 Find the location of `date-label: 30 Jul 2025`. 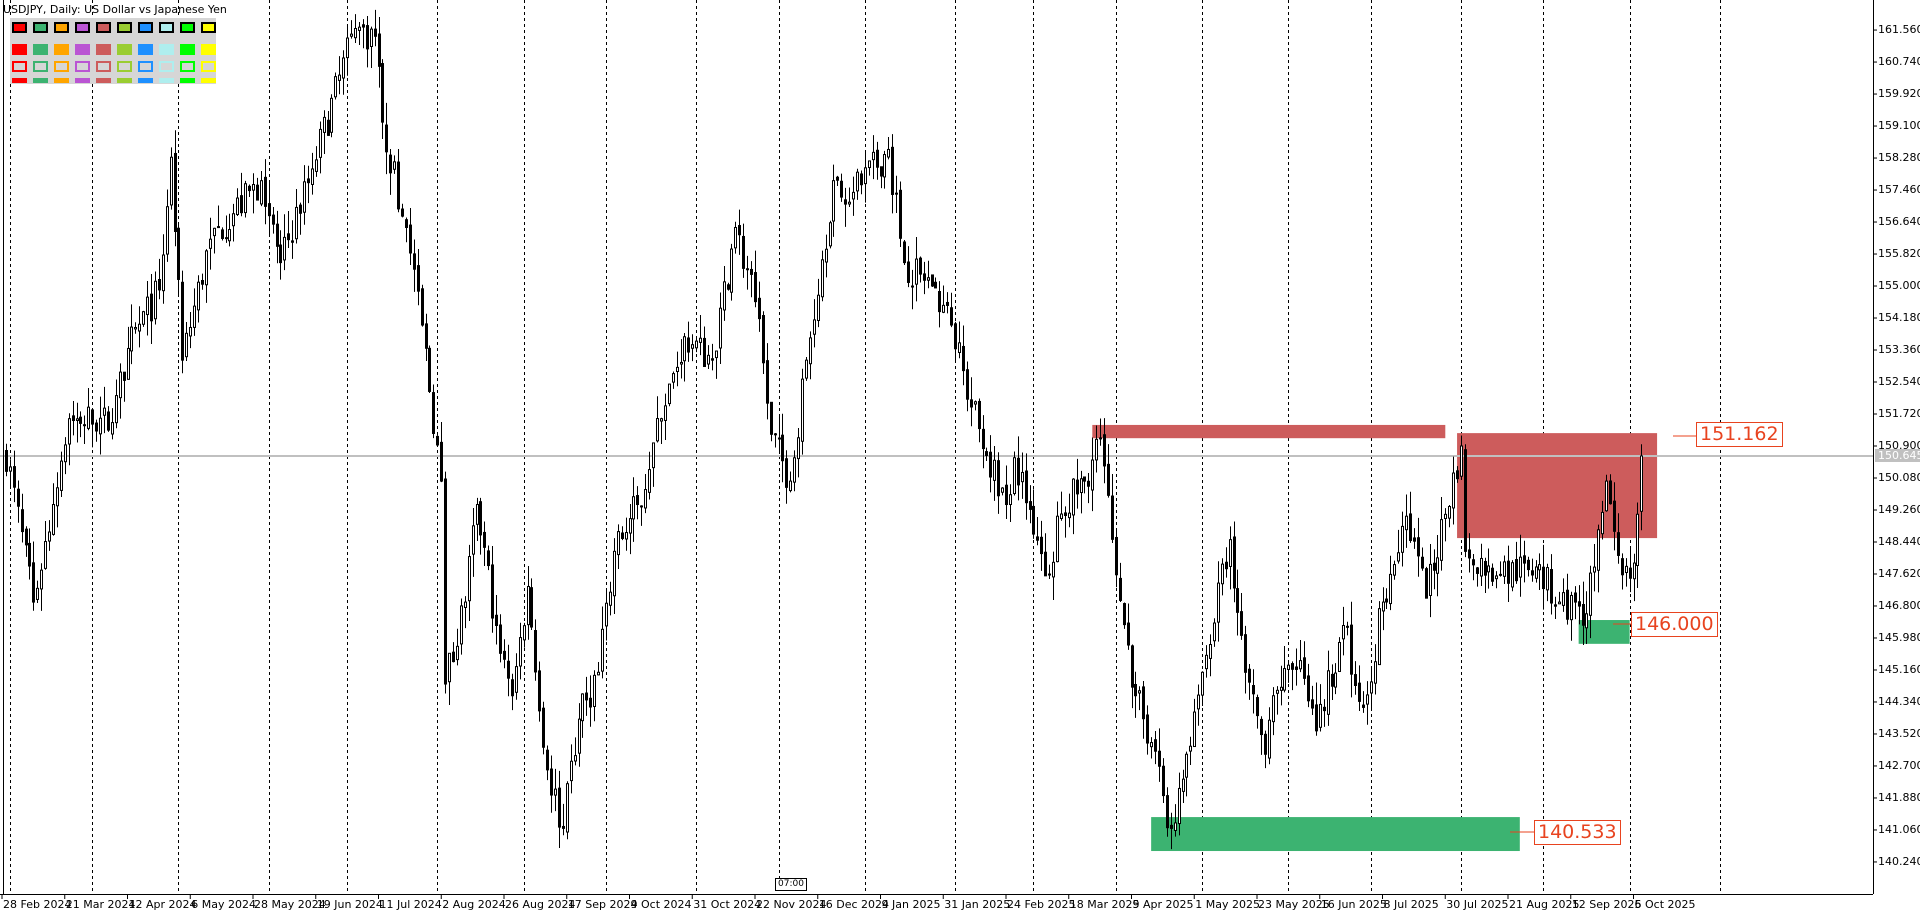

date-label: 30 Jul 2025 is located at coordinates (1477, 904).